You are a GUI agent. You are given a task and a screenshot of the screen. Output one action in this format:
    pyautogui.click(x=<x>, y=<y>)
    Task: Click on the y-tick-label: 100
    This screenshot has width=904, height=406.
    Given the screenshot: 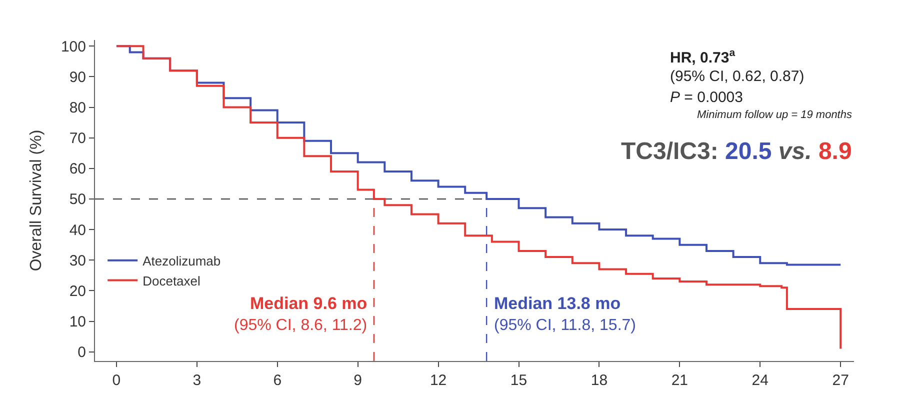 What is the action you would take?
    pyautogui.click(x=73, y=47)
    